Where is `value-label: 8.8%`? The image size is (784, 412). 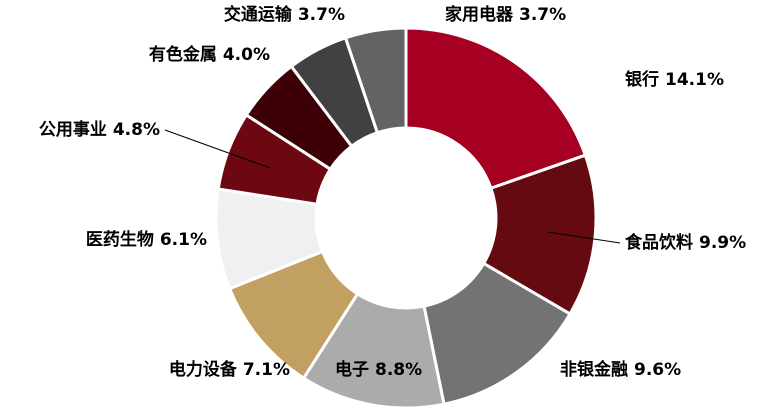
value-label: 8.8% is located at coordinates (398, 370).